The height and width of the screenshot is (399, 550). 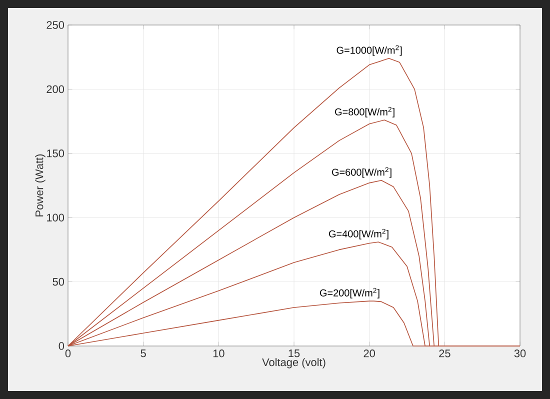 I want to click on y-tick-label: 150, so click(x=55, y=154).